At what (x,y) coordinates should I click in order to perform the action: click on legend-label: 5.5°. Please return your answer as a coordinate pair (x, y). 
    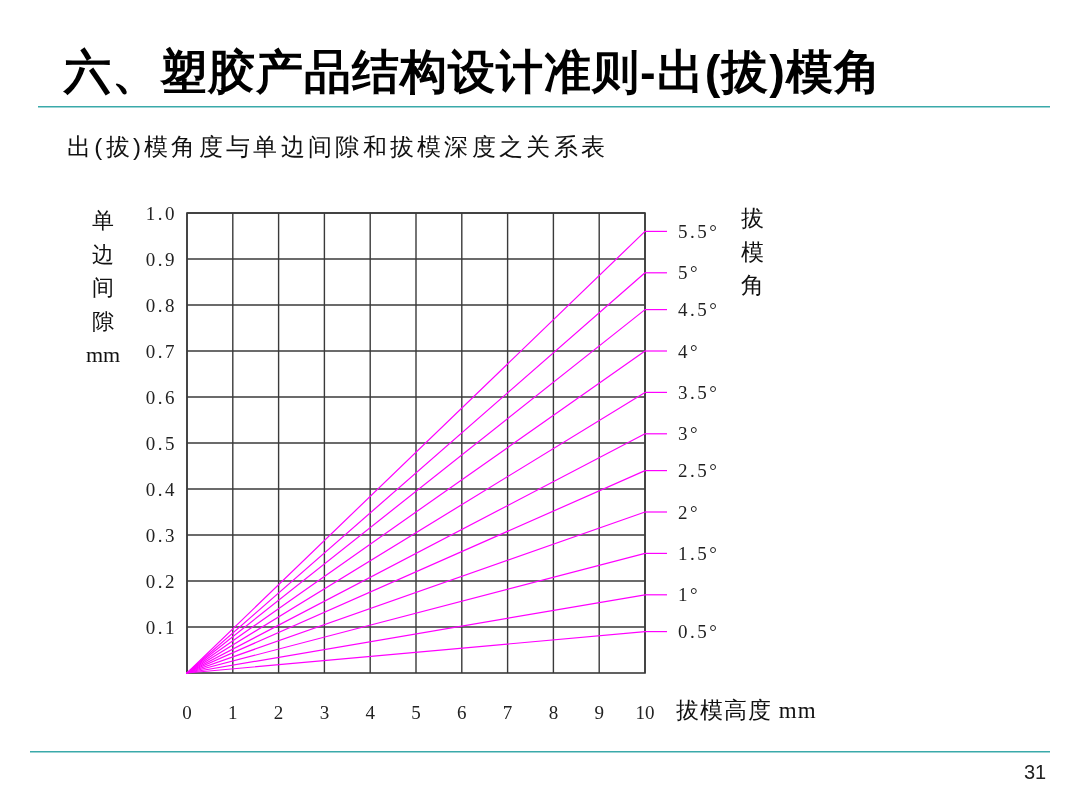
    Looking at the image, I should click on (699, 231).